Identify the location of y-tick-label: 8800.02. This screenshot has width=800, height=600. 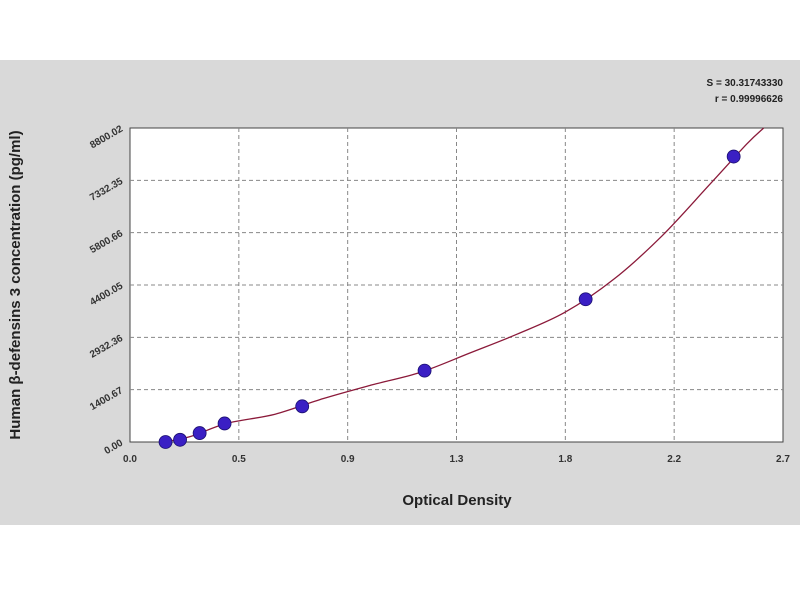
(106, 137).